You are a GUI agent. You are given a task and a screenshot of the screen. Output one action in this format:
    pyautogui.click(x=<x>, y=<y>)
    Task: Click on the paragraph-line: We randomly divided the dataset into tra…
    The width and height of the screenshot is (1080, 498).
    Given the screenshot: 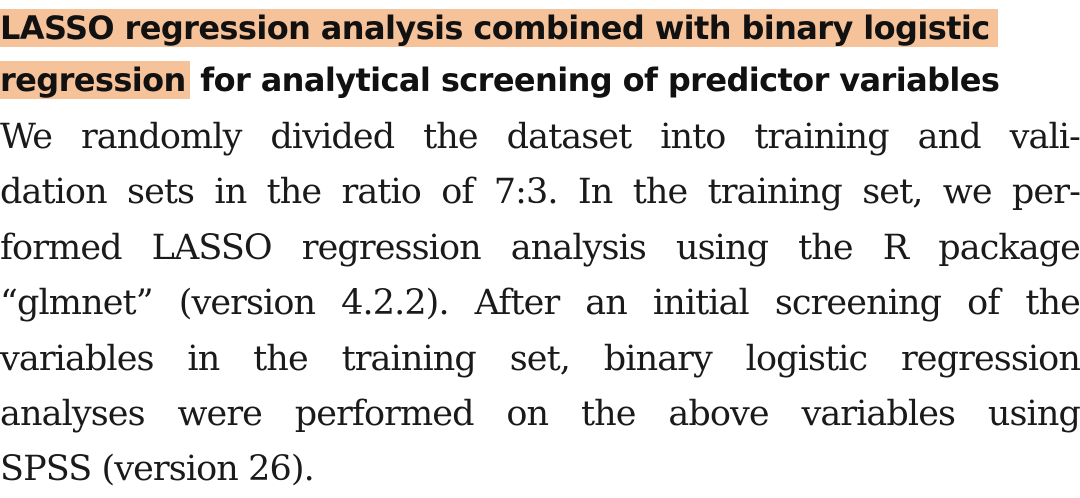 What is the action you would take?
    pyautogui.click(x=540, y=137)
    